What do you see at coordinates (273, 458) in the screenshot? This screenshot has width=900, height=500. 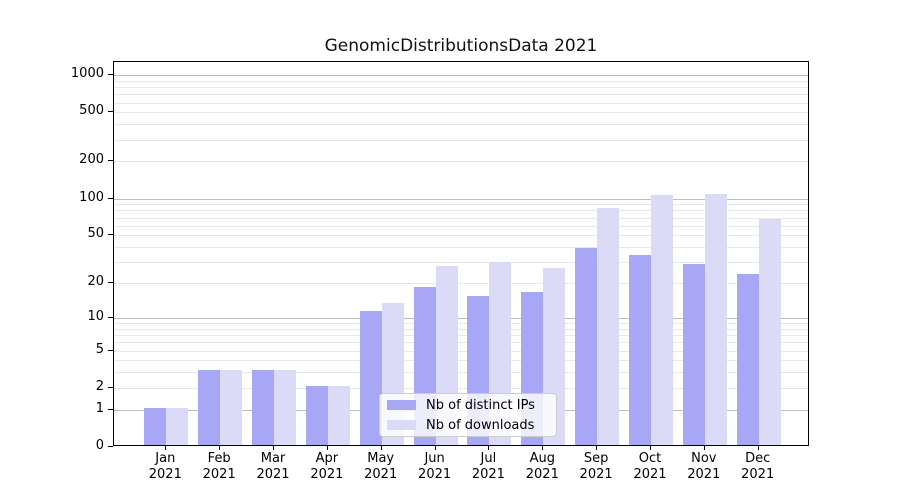 I see `x-tick-month: Mar` at bounding box center [273, 458].